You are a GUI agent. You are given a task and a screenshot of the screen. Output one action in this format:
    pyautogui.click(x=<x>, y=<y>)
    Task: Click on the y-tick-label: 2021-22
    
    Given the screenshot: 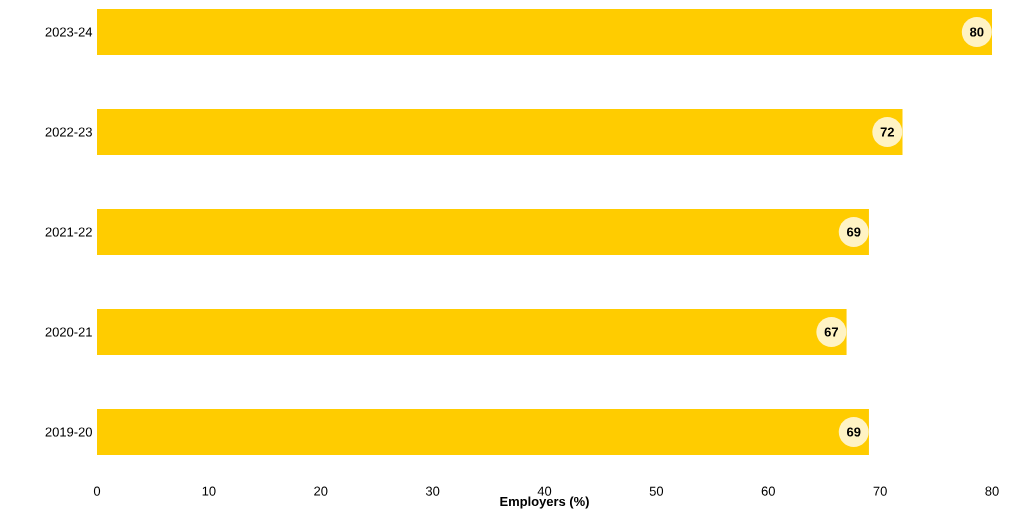 What is the action you would take?
    pyautogui.click(x=68, y=232)
    